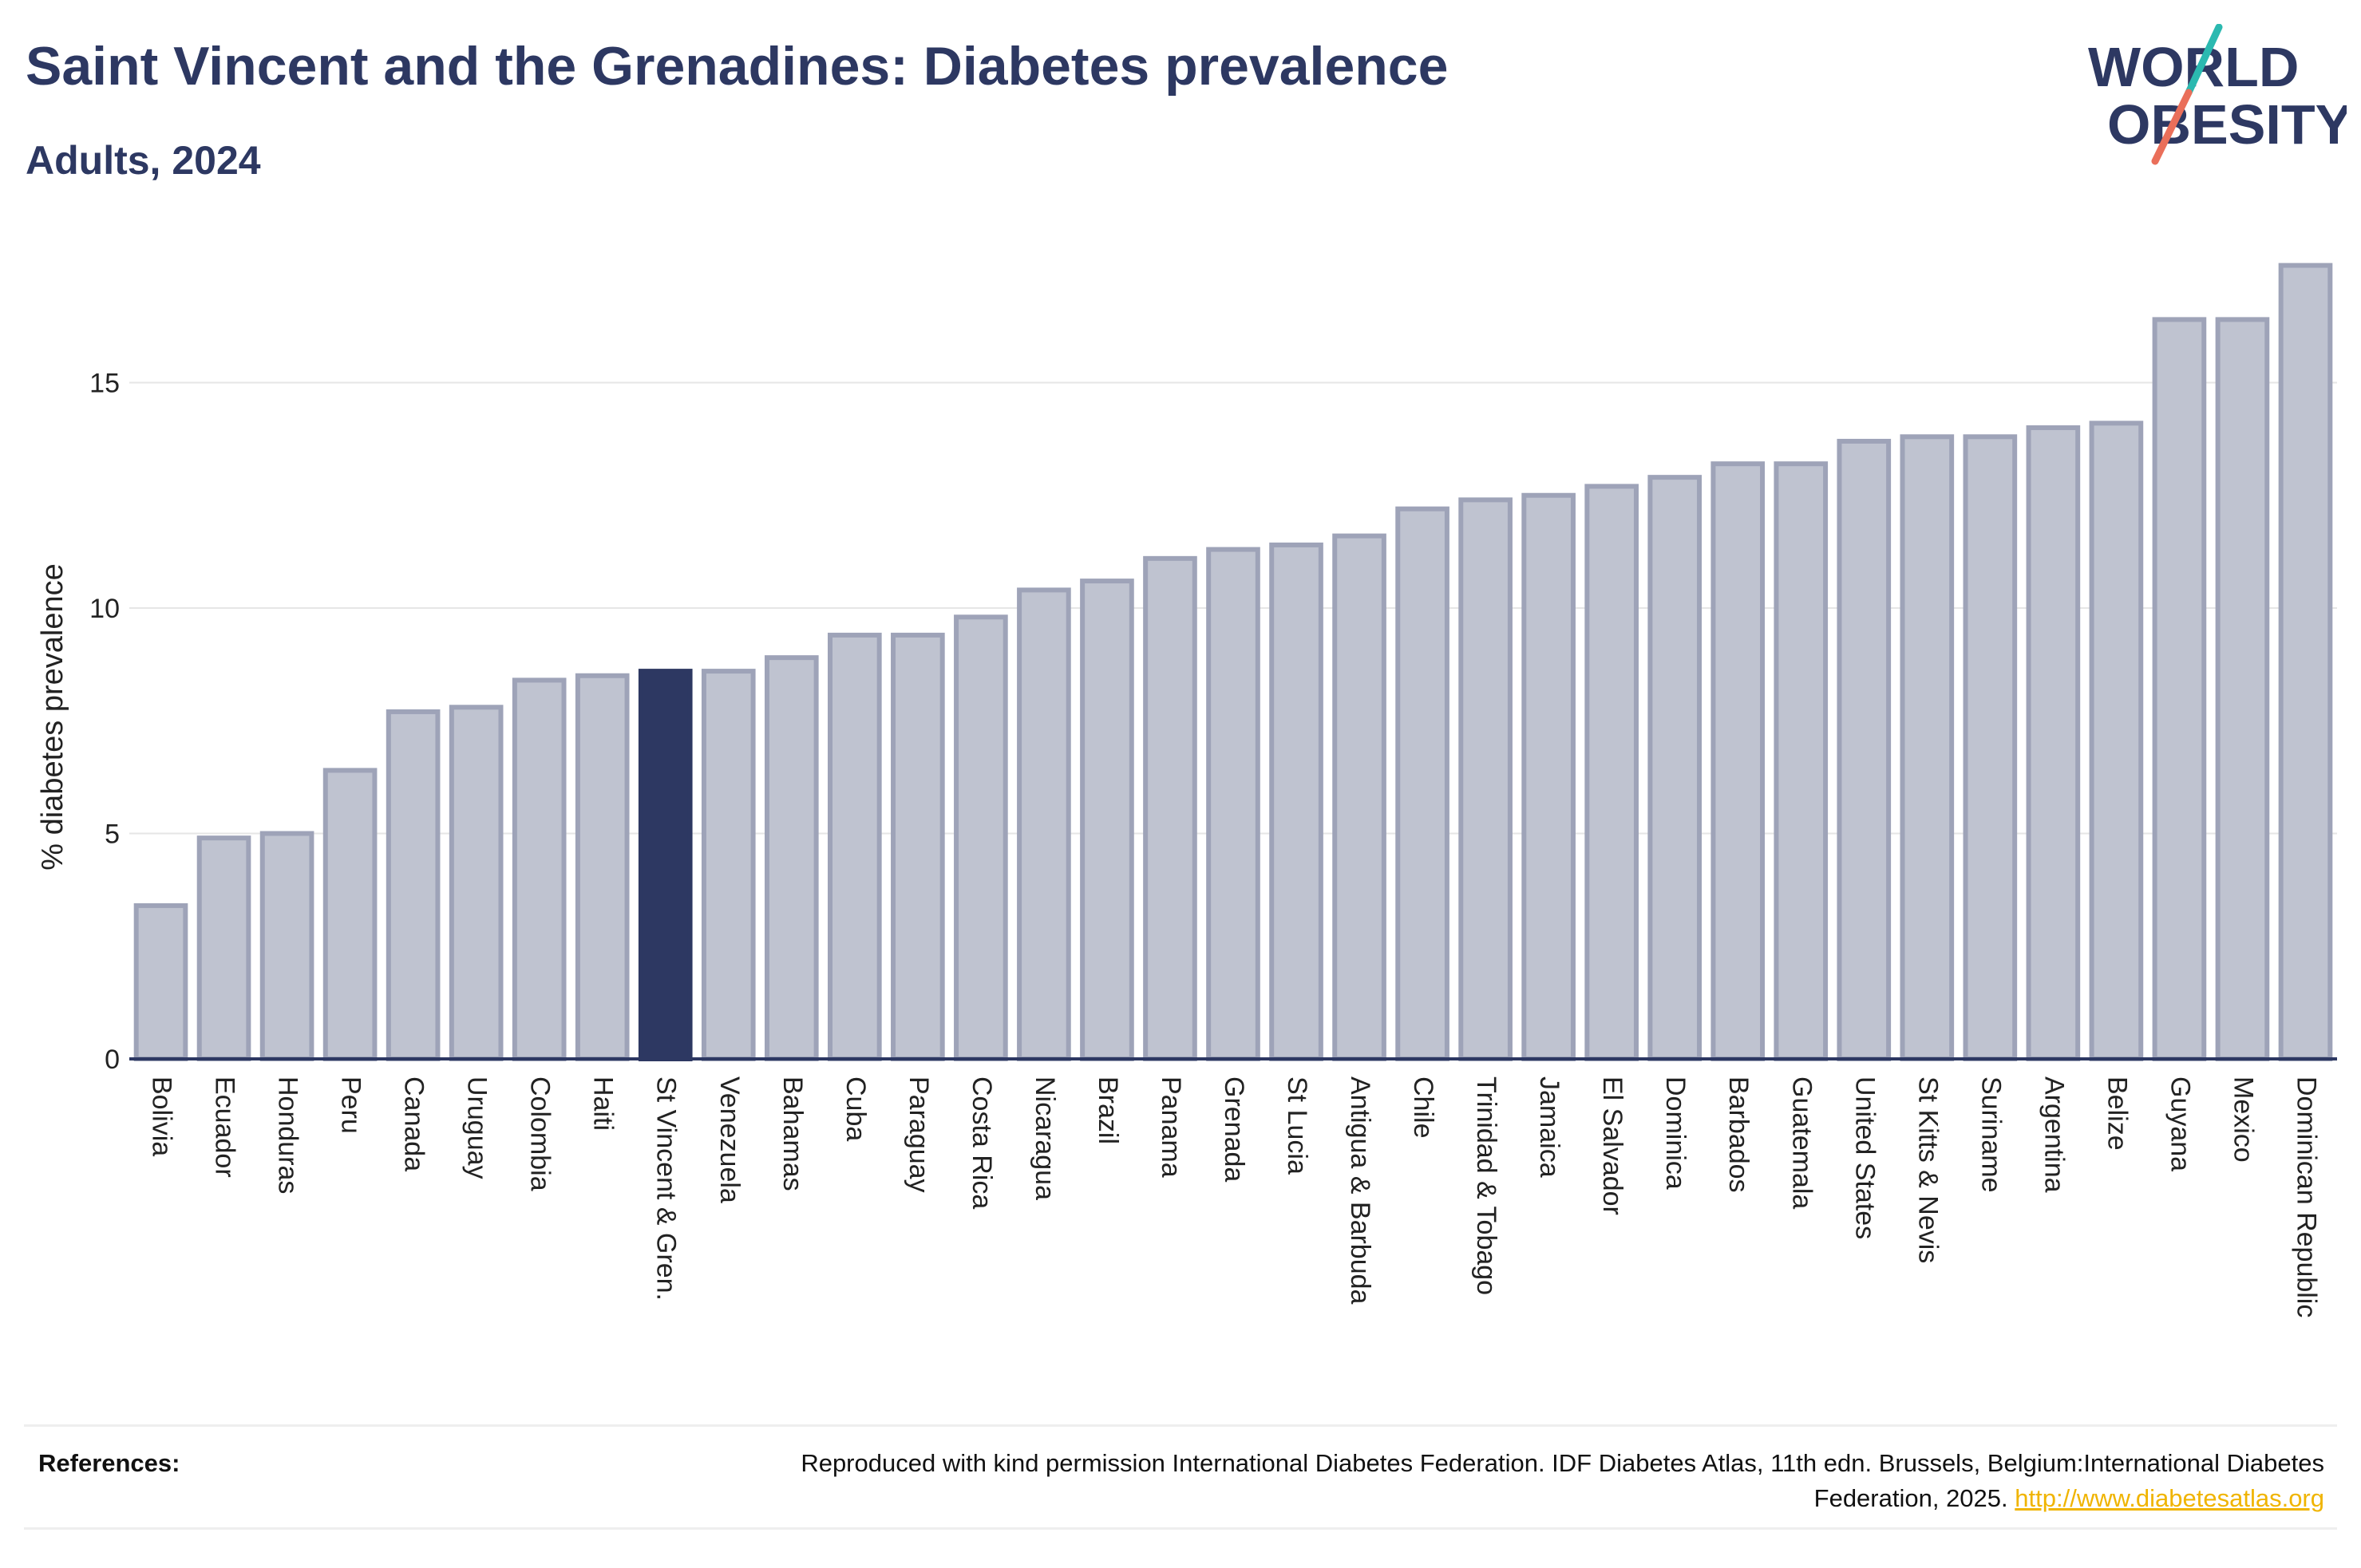 Image resolution: width=2361 pixels, height=1568 pixels. What do you see at coordinates (1234, 1129) in the screenshot?
I see `x-tick-label: Grenada` at bounding box center [1234, 1129].